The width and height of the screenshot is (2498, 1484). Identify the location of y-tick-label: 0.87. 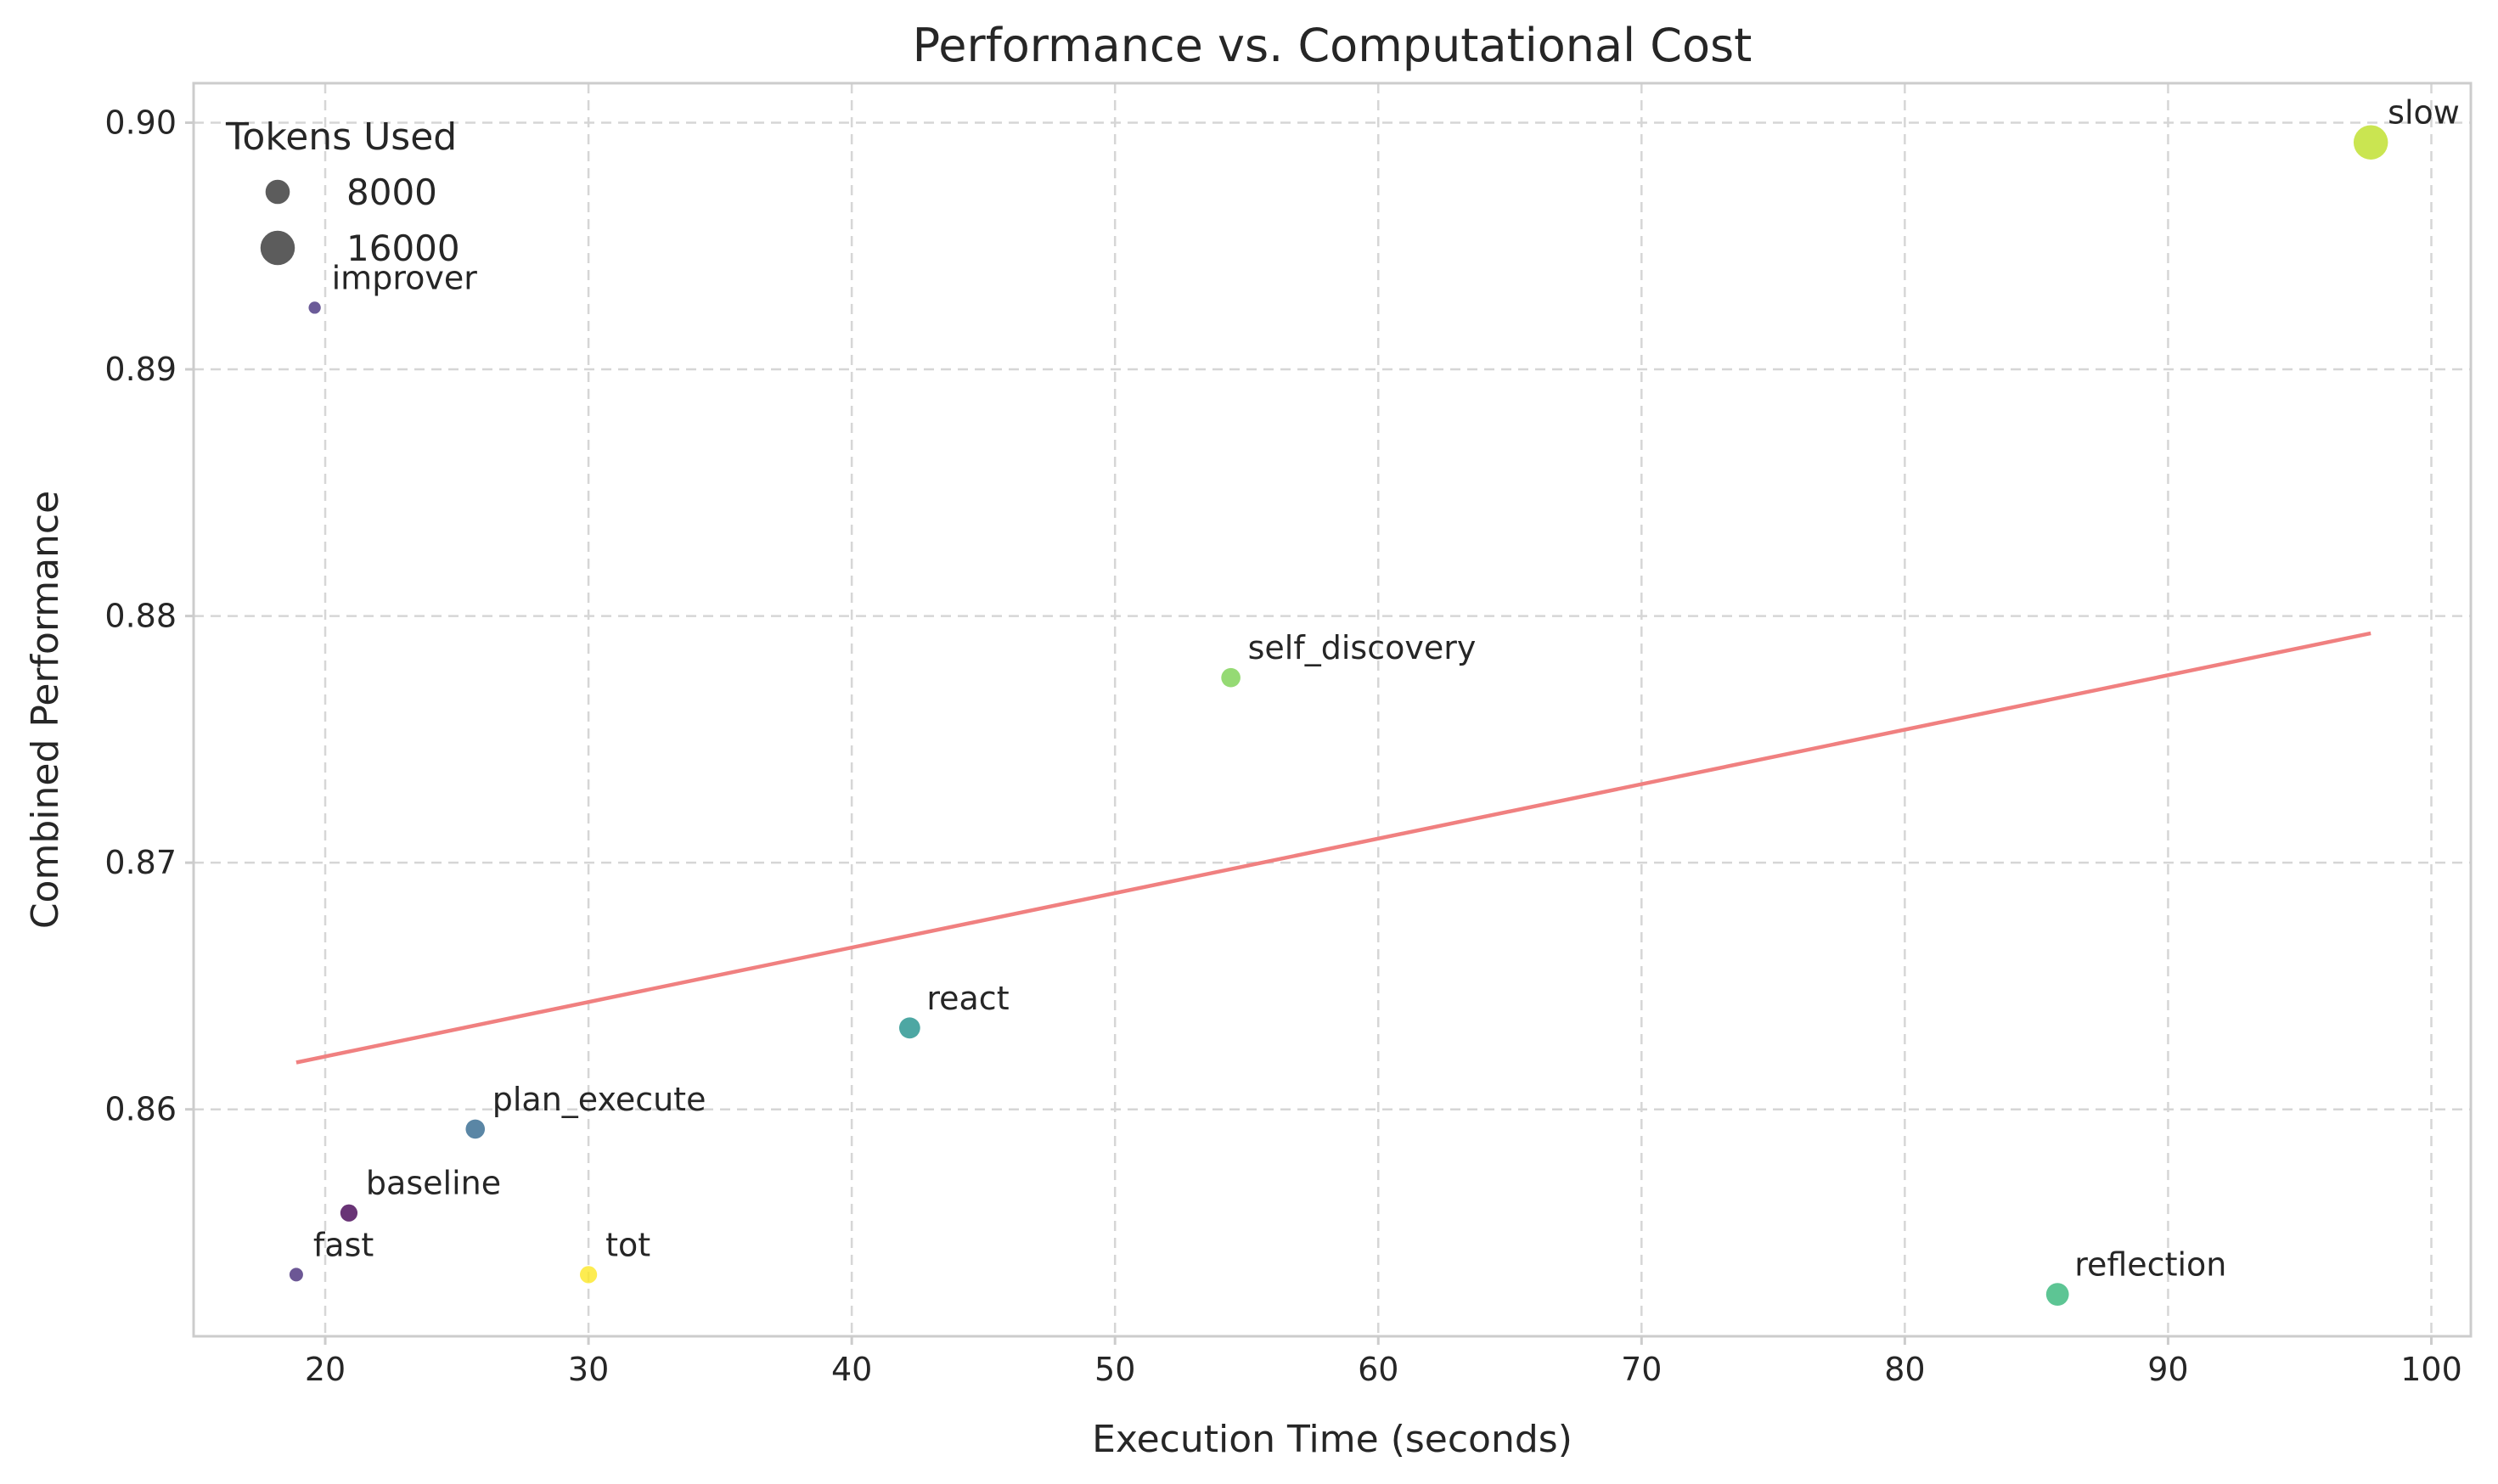
(141, 862).